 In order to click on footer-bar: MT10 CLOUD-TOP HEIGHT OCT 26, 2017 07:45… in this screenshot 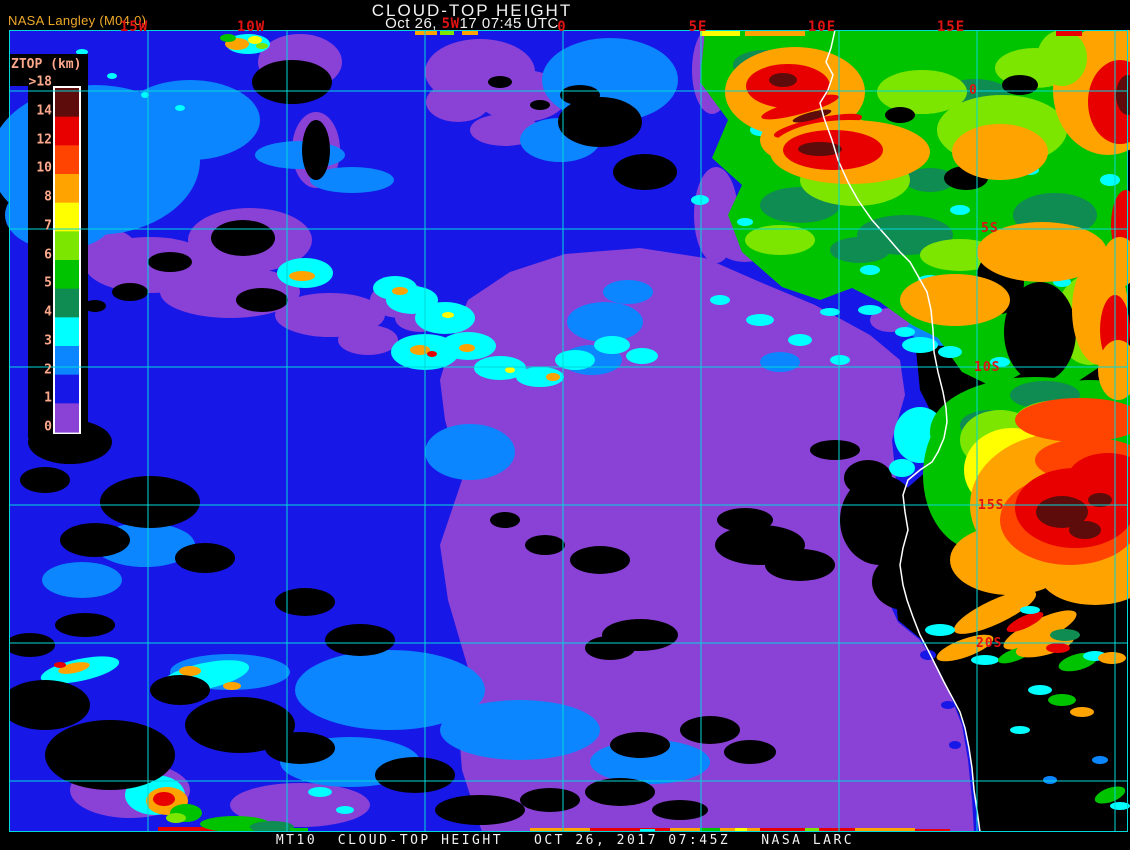, I will do `click(565, 841)`.